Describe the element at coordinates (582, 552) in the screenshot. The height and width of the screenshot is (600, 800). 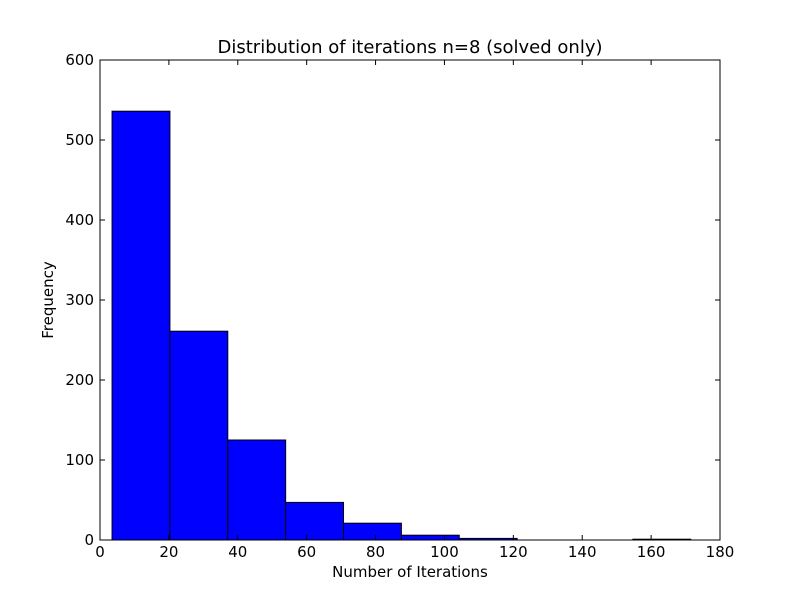
I see `x-tick-label-7: 140` at that location.